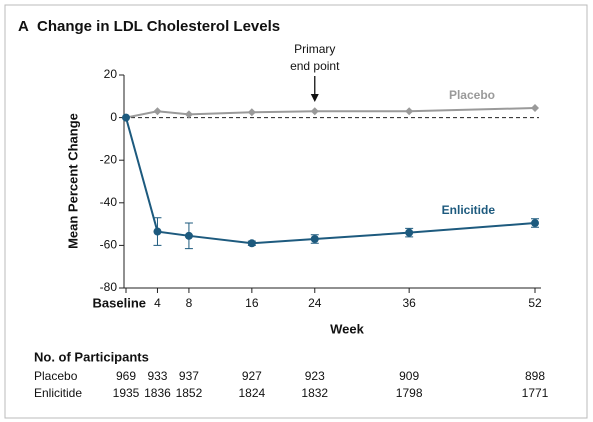  I want to click on table-count: 1771, so click(535, 393).